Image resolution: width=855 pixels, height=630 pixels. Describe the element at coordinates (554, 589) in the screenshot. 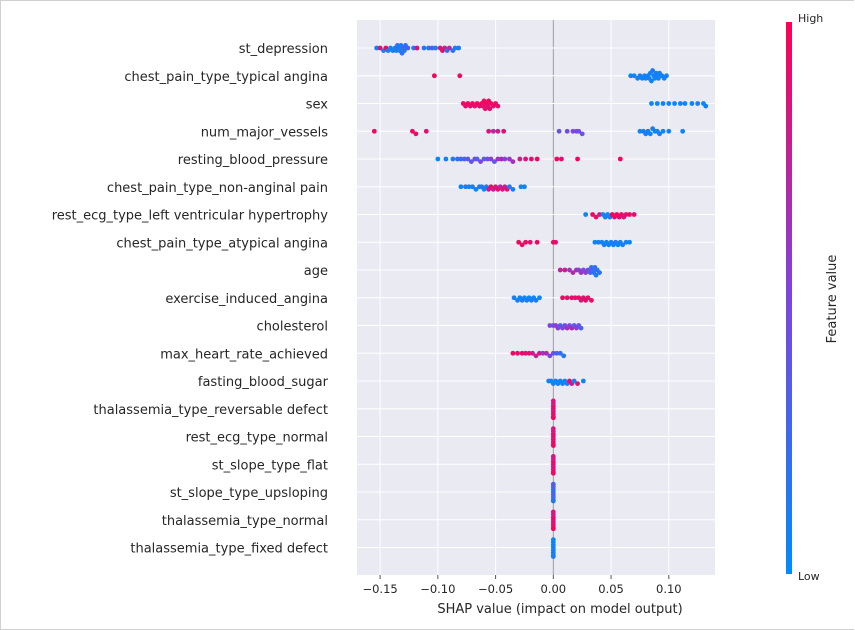

I see `x-tick-label: 0.00` at that location.